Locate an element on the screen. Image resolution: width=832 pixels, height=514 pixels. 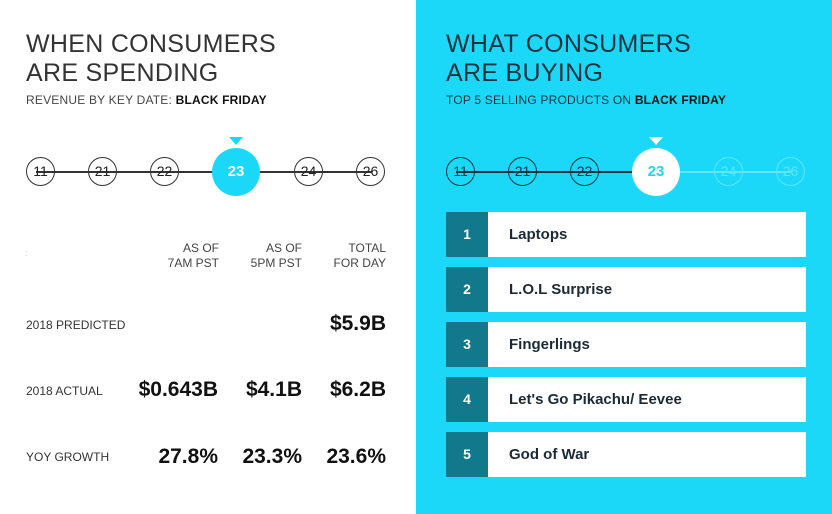
product-item: 3 Fingerlings is located at coordinates (626, 344).